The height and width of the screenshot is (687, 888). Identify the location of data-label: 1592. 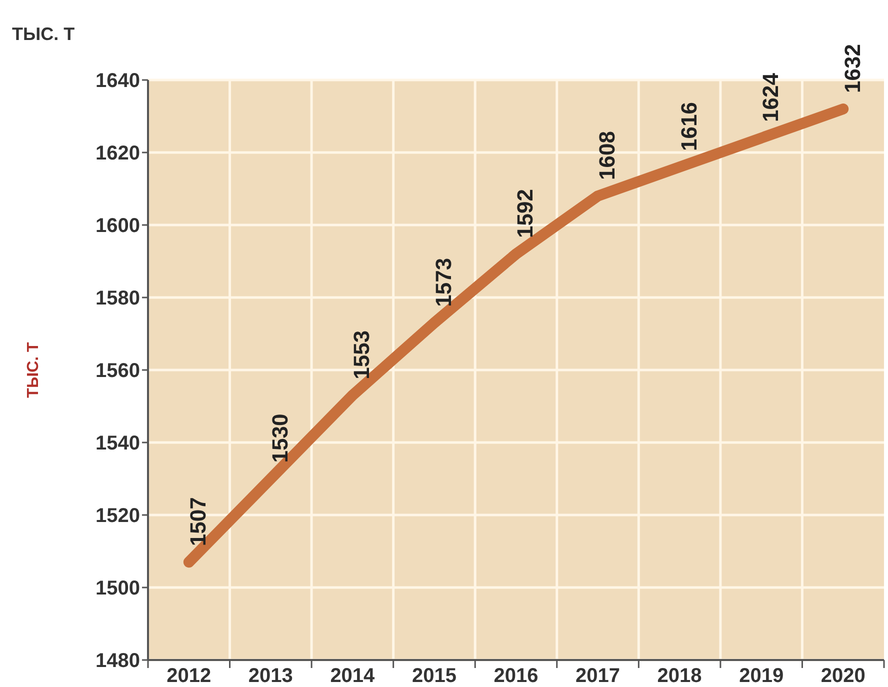
(525, 213).